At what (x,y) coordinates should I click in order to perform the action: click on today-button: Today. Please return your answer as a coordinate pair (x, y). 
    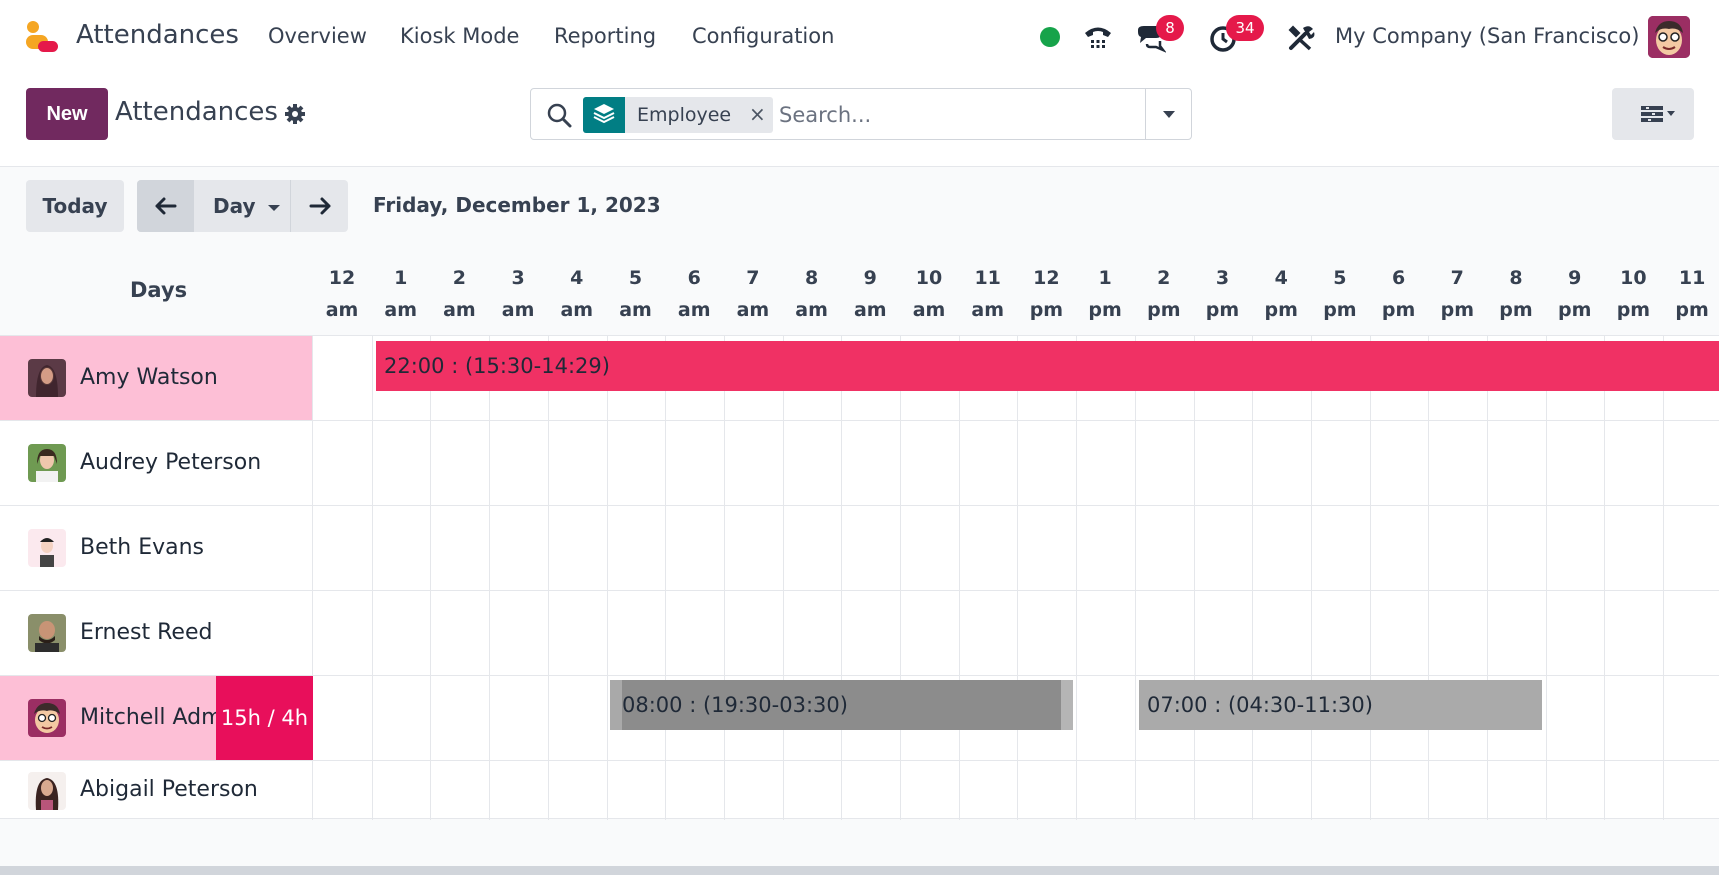
    Looking at the image, I should click on (75, 206).